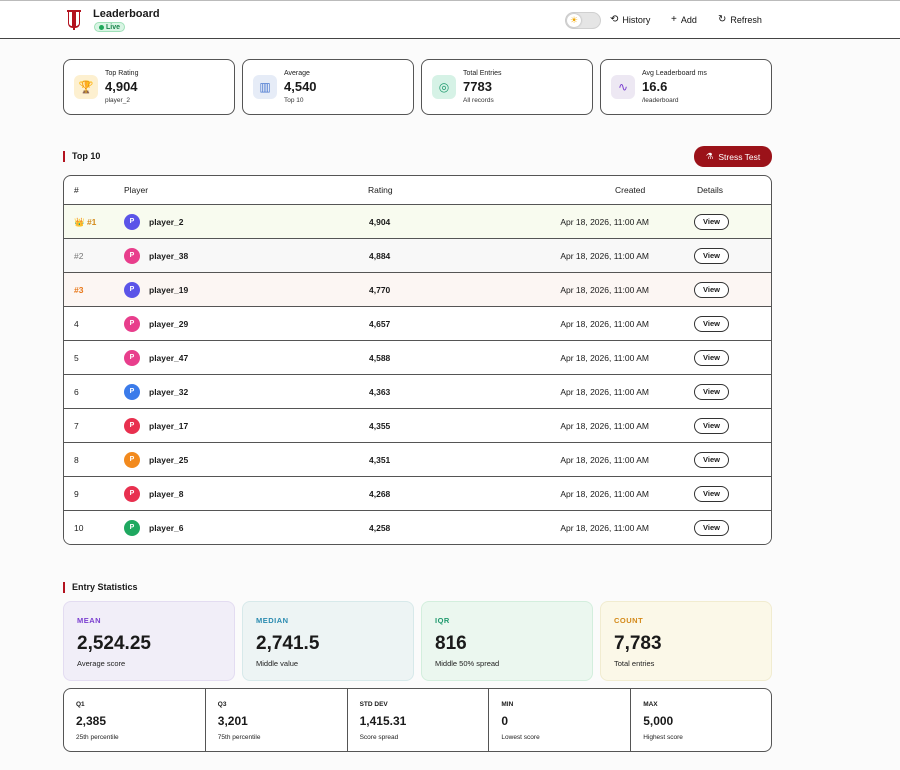 This screenshot has width=900, height=770. Describe the element at coordinates (746, 19) in the screenshot. I see `refresh-label: Refresh` at that location.